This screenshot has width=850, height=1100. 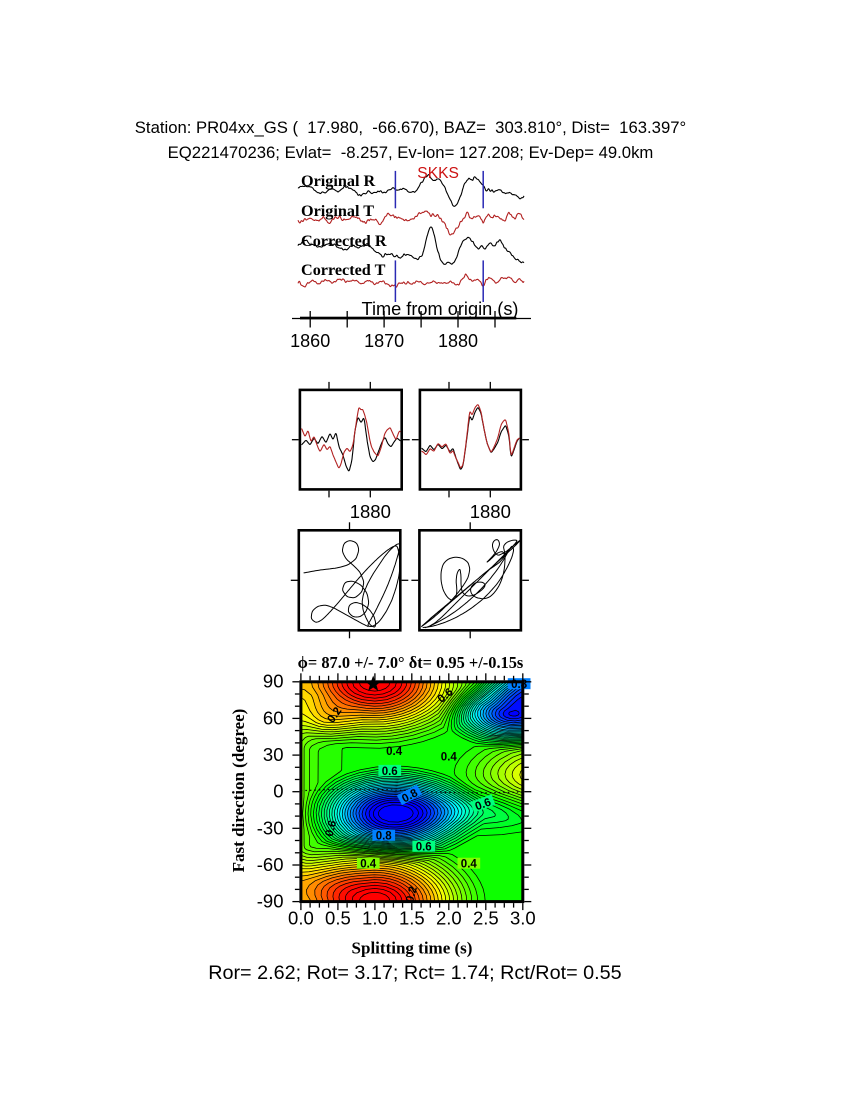 I want to click on svg-text: 1.5, so click(x=412, y=917).